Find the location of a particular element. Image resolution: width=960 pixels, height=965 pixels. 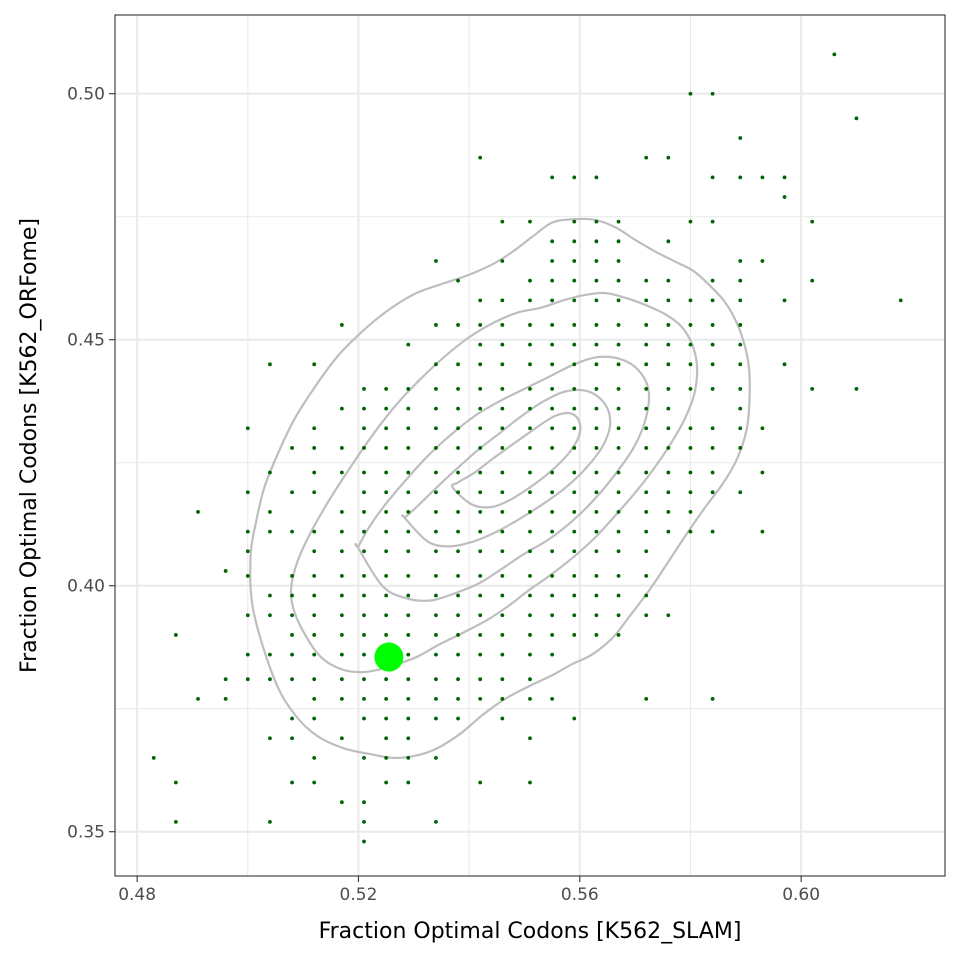

x-tick-label: 0.60 is located at coordinates (801, 895).